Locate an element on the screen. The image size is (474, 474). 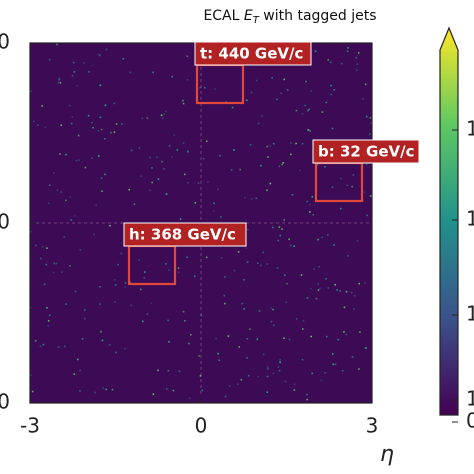
x-axis-label: η is located at coordinates (387, 454).